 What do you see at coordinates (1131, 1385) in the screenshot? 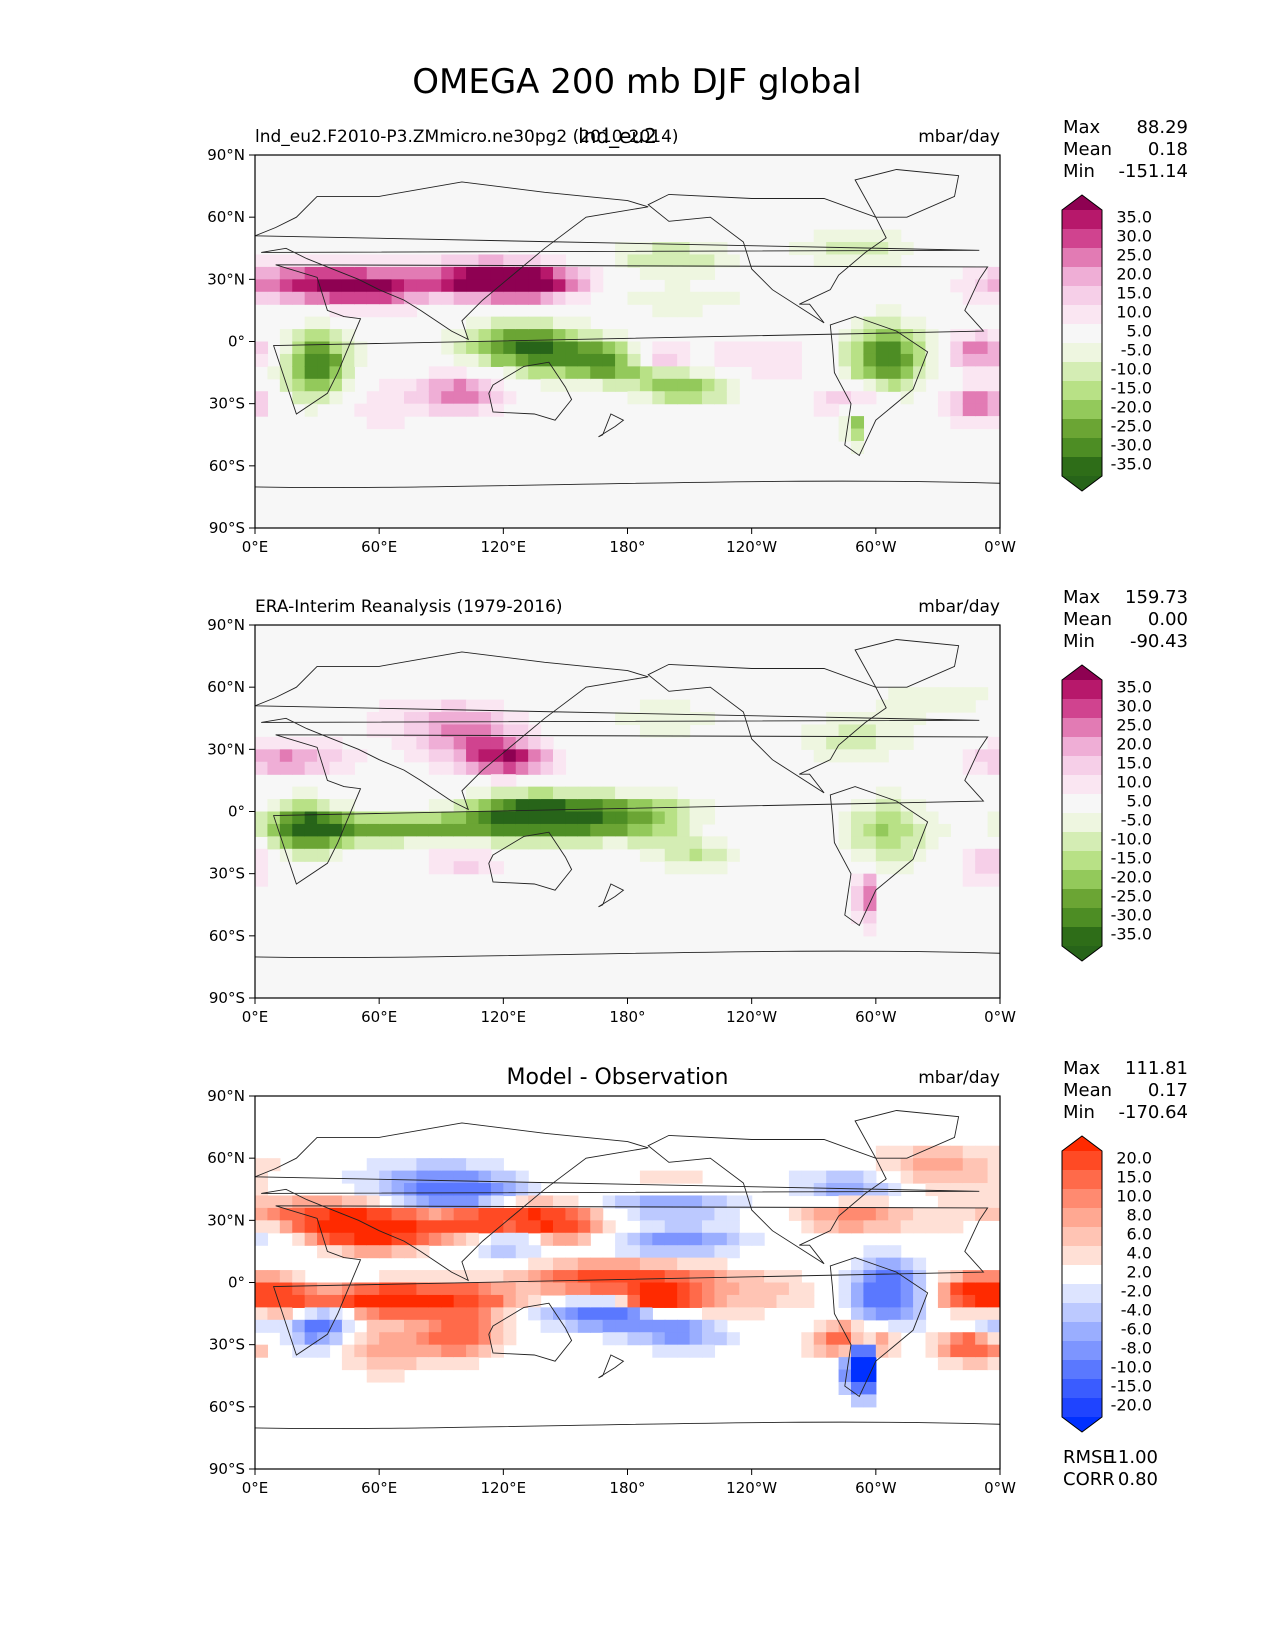
I see `colorbar-tick-label: -15.0` at bounding box center [1131, 1385].